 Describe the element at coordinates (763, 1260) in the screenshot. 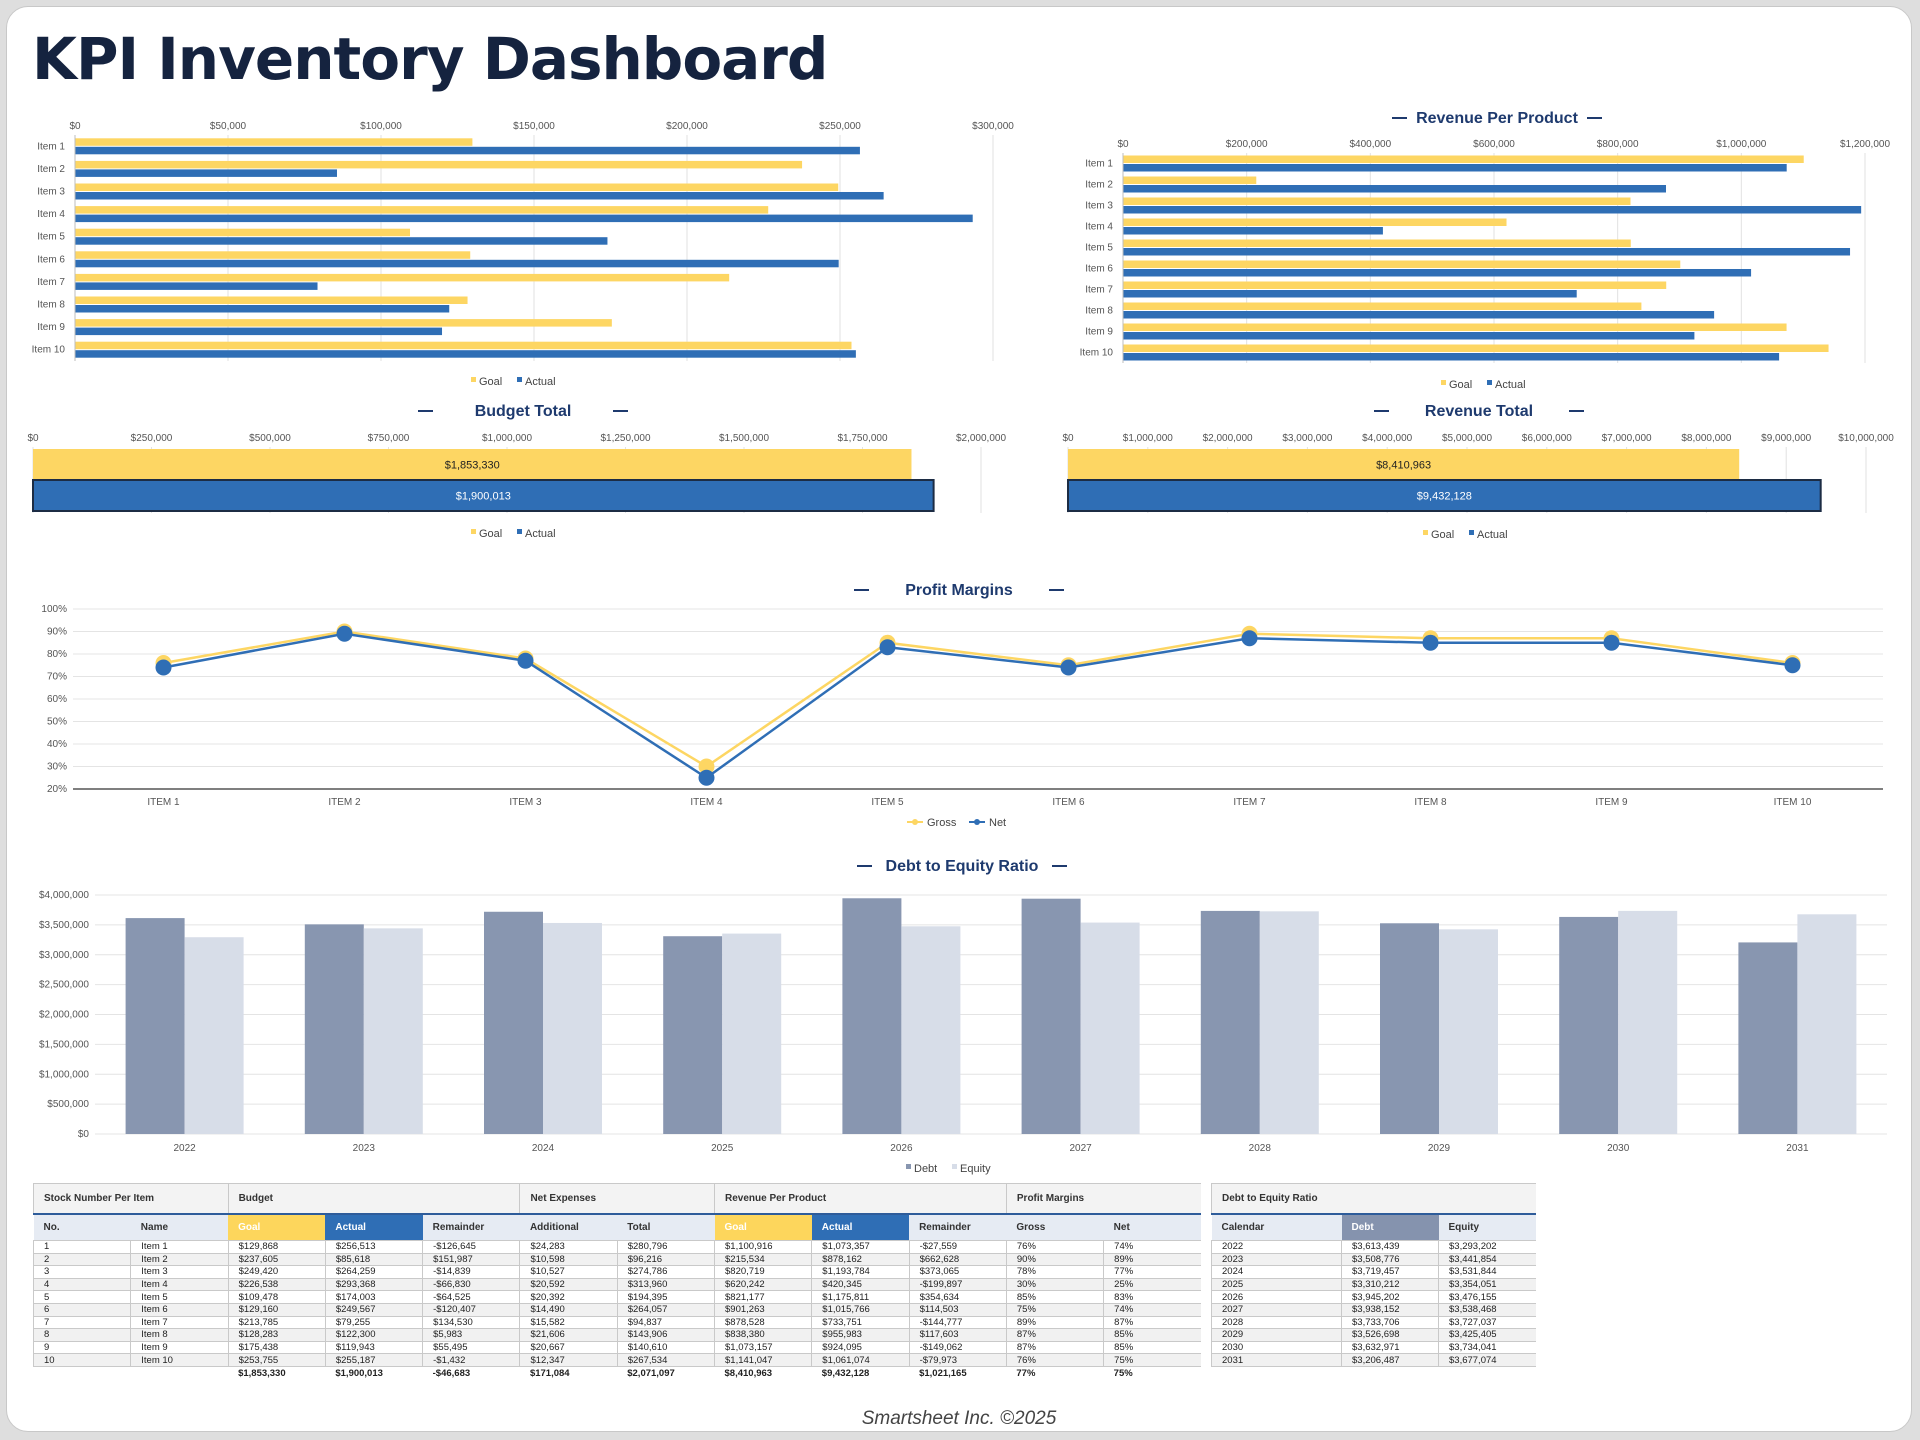

I see `table-cell: $215,534` at that location.